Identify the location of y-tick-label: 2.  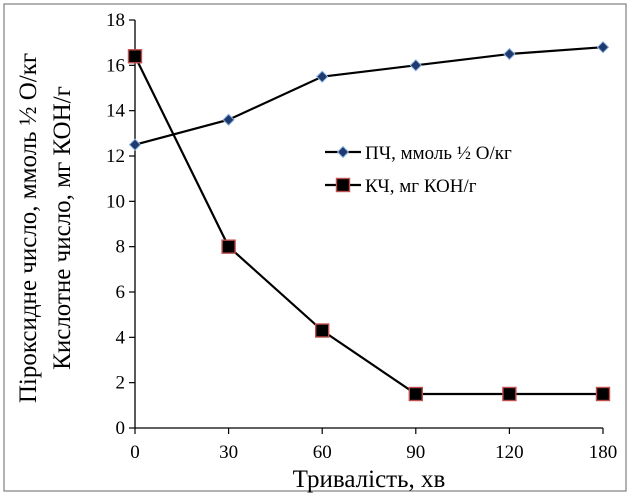
(121, 383).